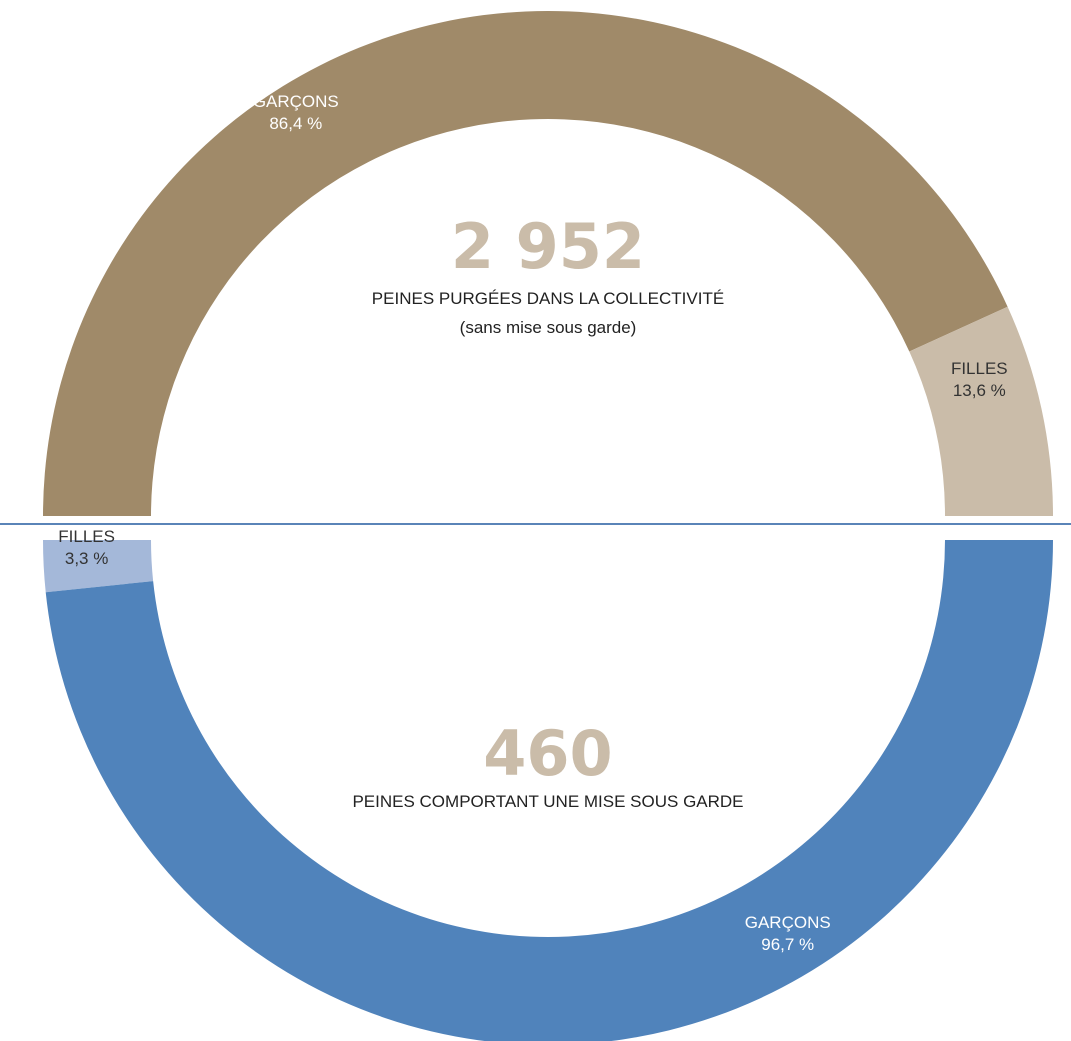  Describe the element at coordinates (548, 327) in the screenshot. I see `upper-subcaption: (sans mise sous garde)` at that location.